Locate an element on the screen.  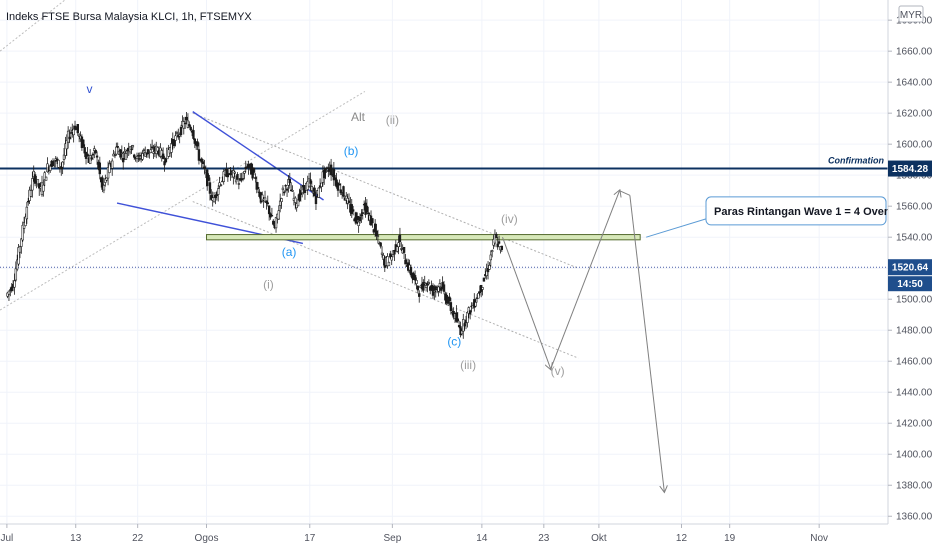
callout-leader is located at coordinates (676, 228).